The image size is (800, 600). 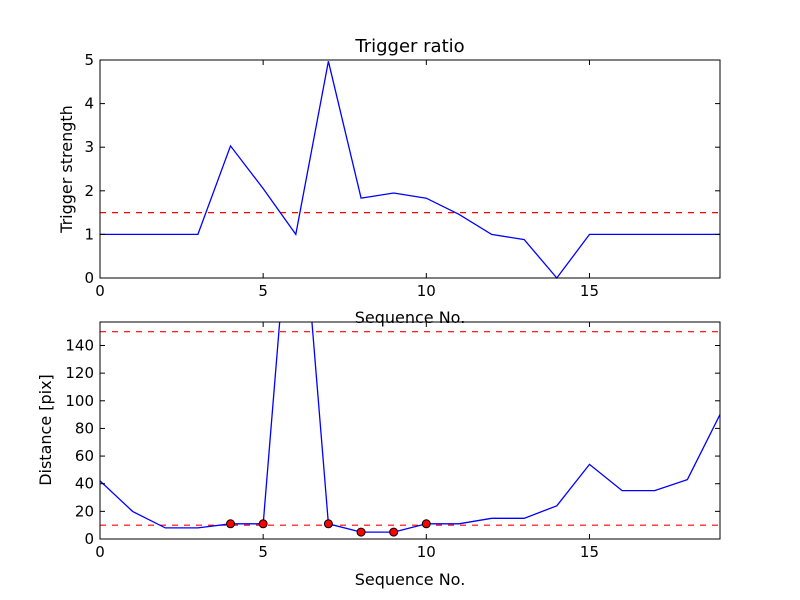 I want to click on y-tick-label: 20, so click(x=84, y=511).